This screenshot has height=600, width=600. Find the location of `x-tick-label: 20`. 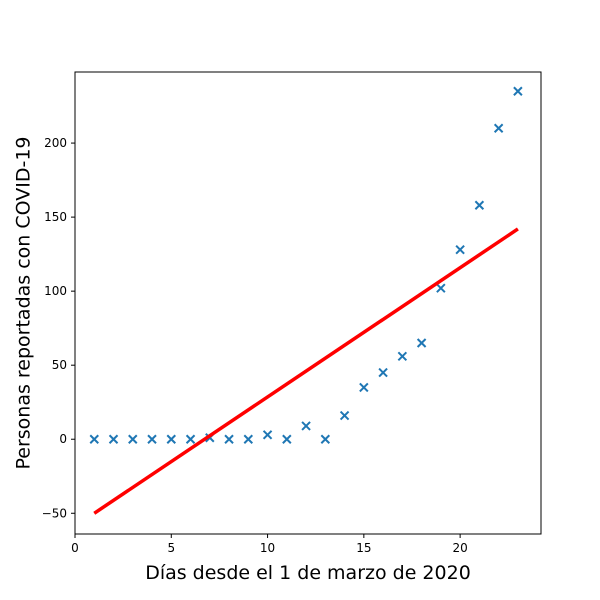

x-tick-label: 20 is located at coordinates (459, 548).